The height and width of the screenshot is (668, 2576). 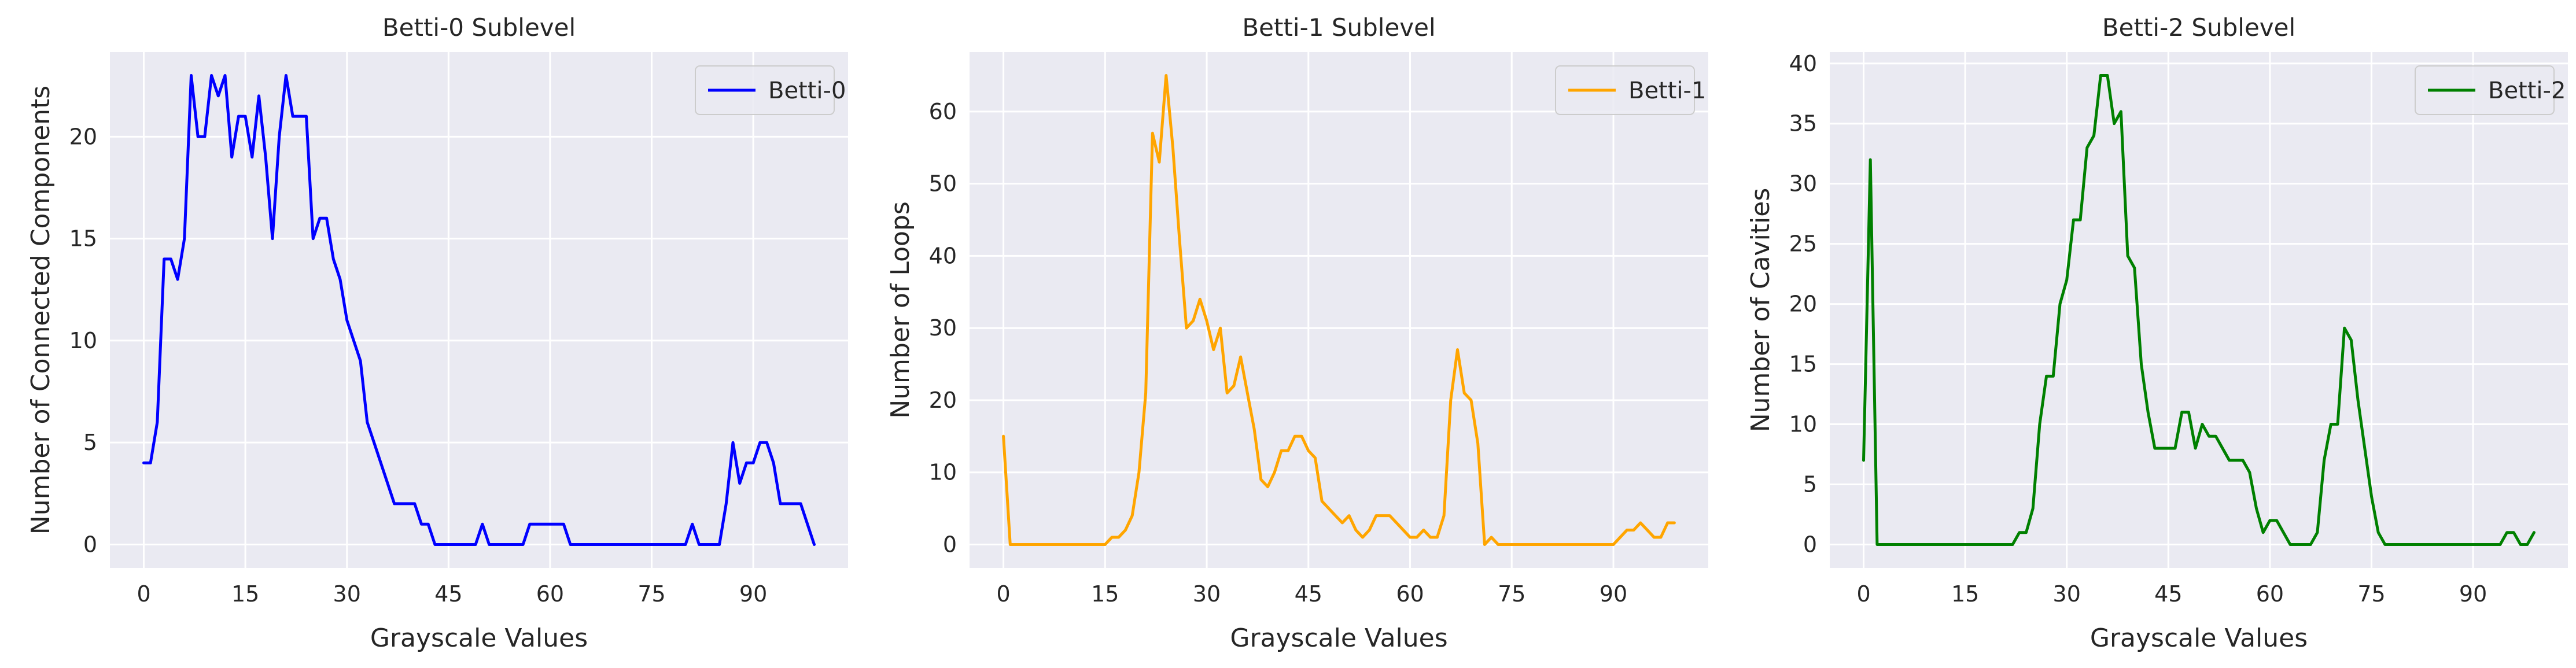 I want to click on legend-label: Betti-2, so click(x=2527, y=90).